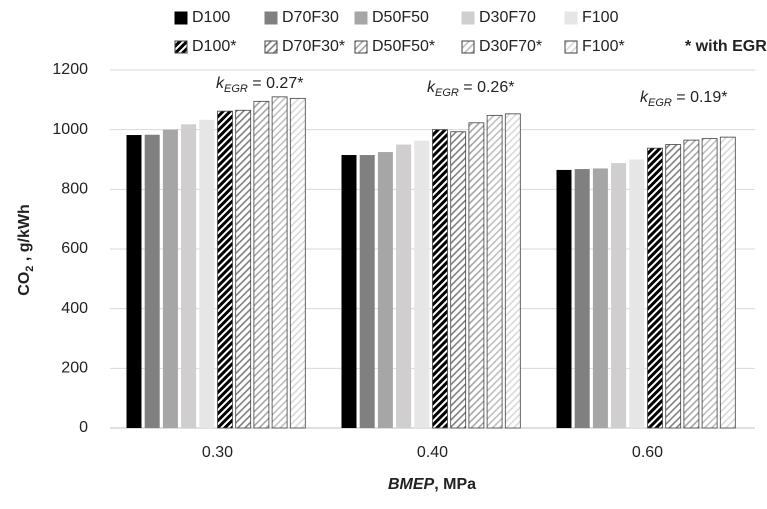  Describe the element at coordinates (683, 99) in the screenshot. I see `annotation: kEGR = 0.19*` at that location.